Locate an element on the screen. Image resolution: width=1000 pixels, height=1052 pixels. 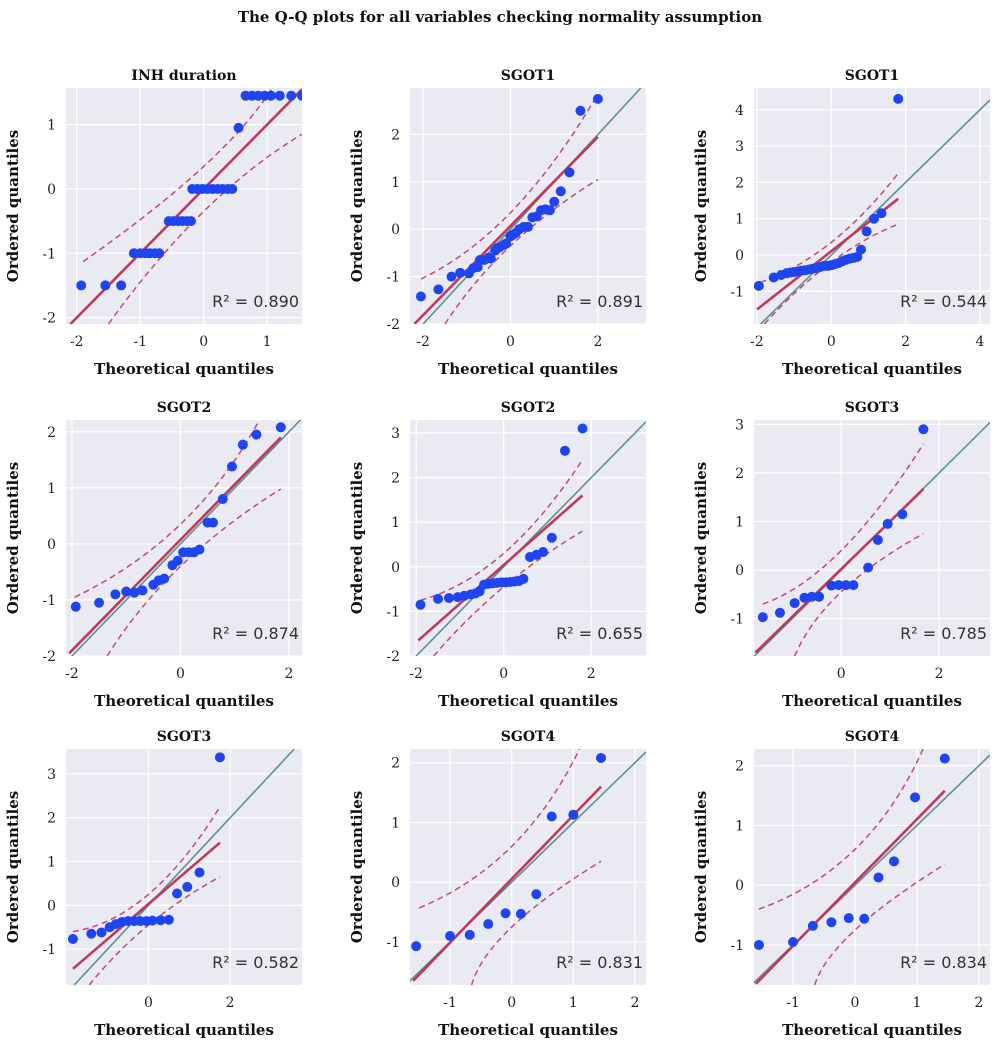
y-tick-label: 2 is located at coordinates (739, 183).